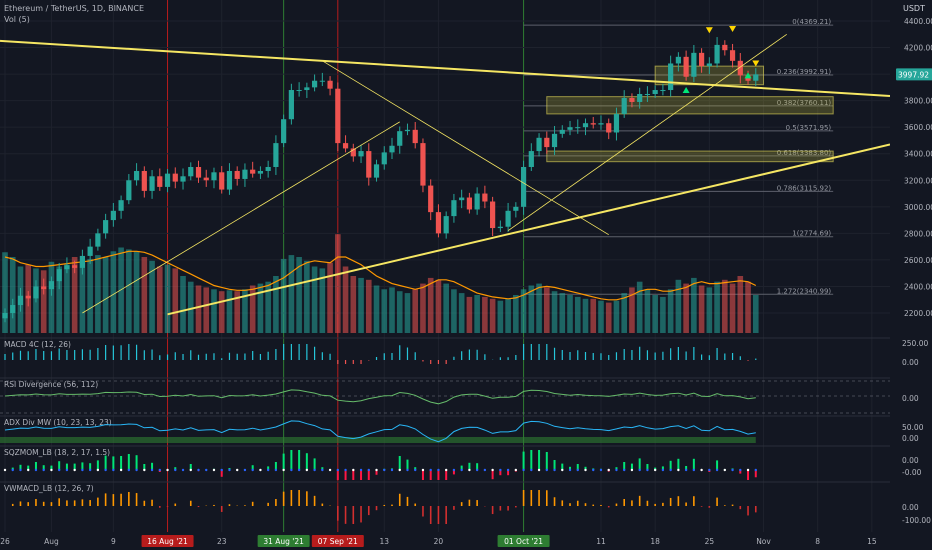 This screenshot has width=932, height=550. Describe the element at coordinates (763, 541) in the screenshot. I see `time-axis-label: Nov` at that location.